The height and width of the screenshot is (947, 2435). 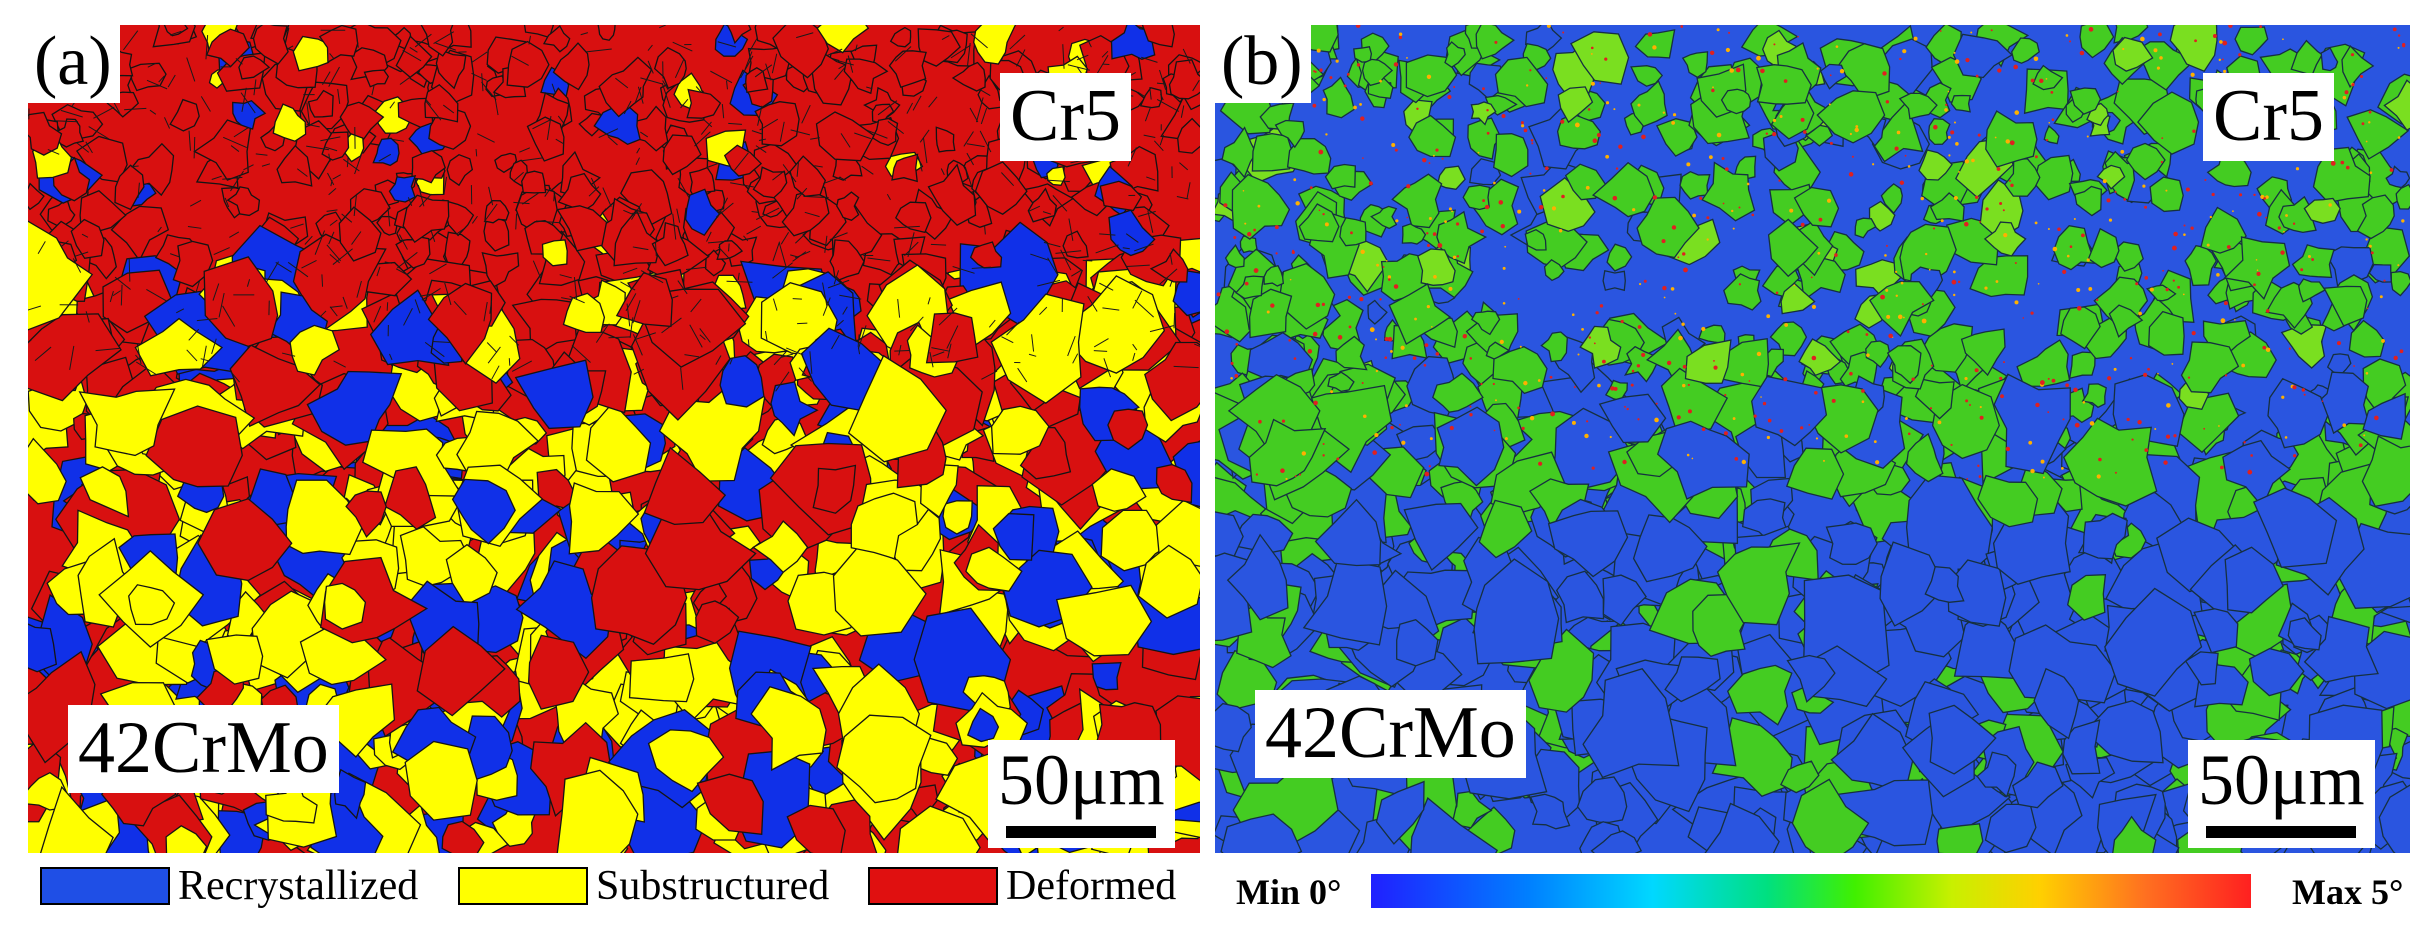 I want to click on colorbar-min-label: Min 0°, so click(x=1289, y=892).